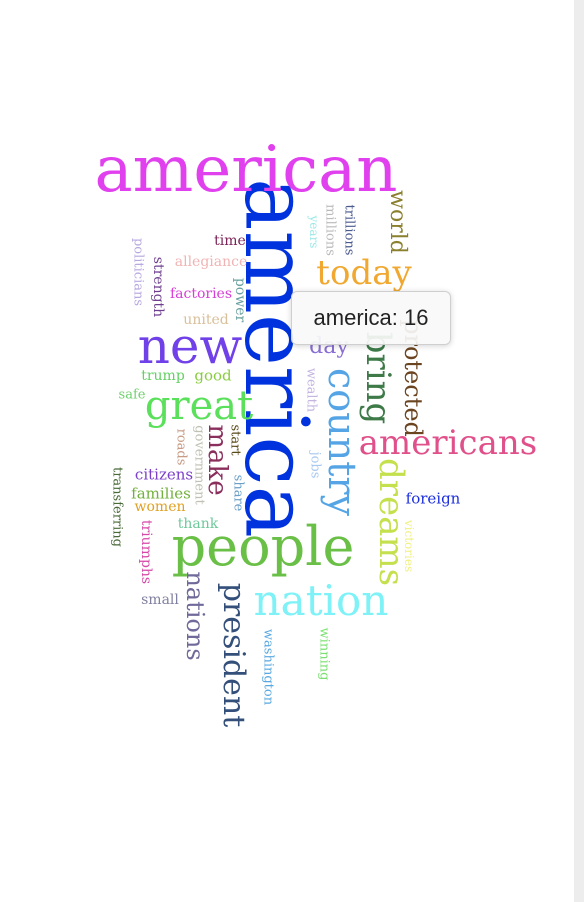 The width and height of the screenshot is (584, 902). Describe the element at coordinates (233, 655) in the screenshot. I see `word-president: president` at that location.